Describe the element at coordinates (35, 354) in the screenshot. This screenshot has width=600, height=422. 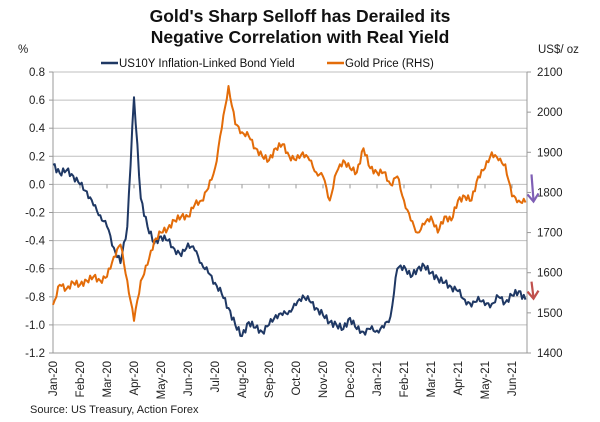
I see `left-tick-label: -1.2` at that location.